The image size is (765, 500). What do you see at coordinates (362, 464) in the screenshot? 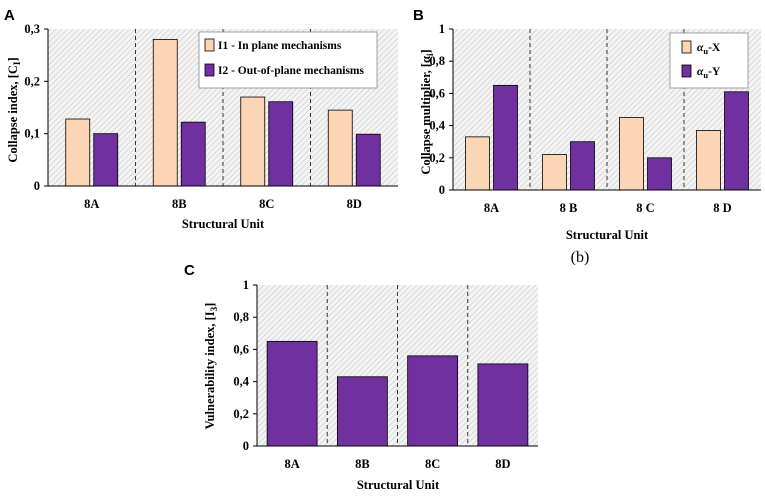
I see `panel-c-x-category-label: 8B` at bounding box center [362, 464].